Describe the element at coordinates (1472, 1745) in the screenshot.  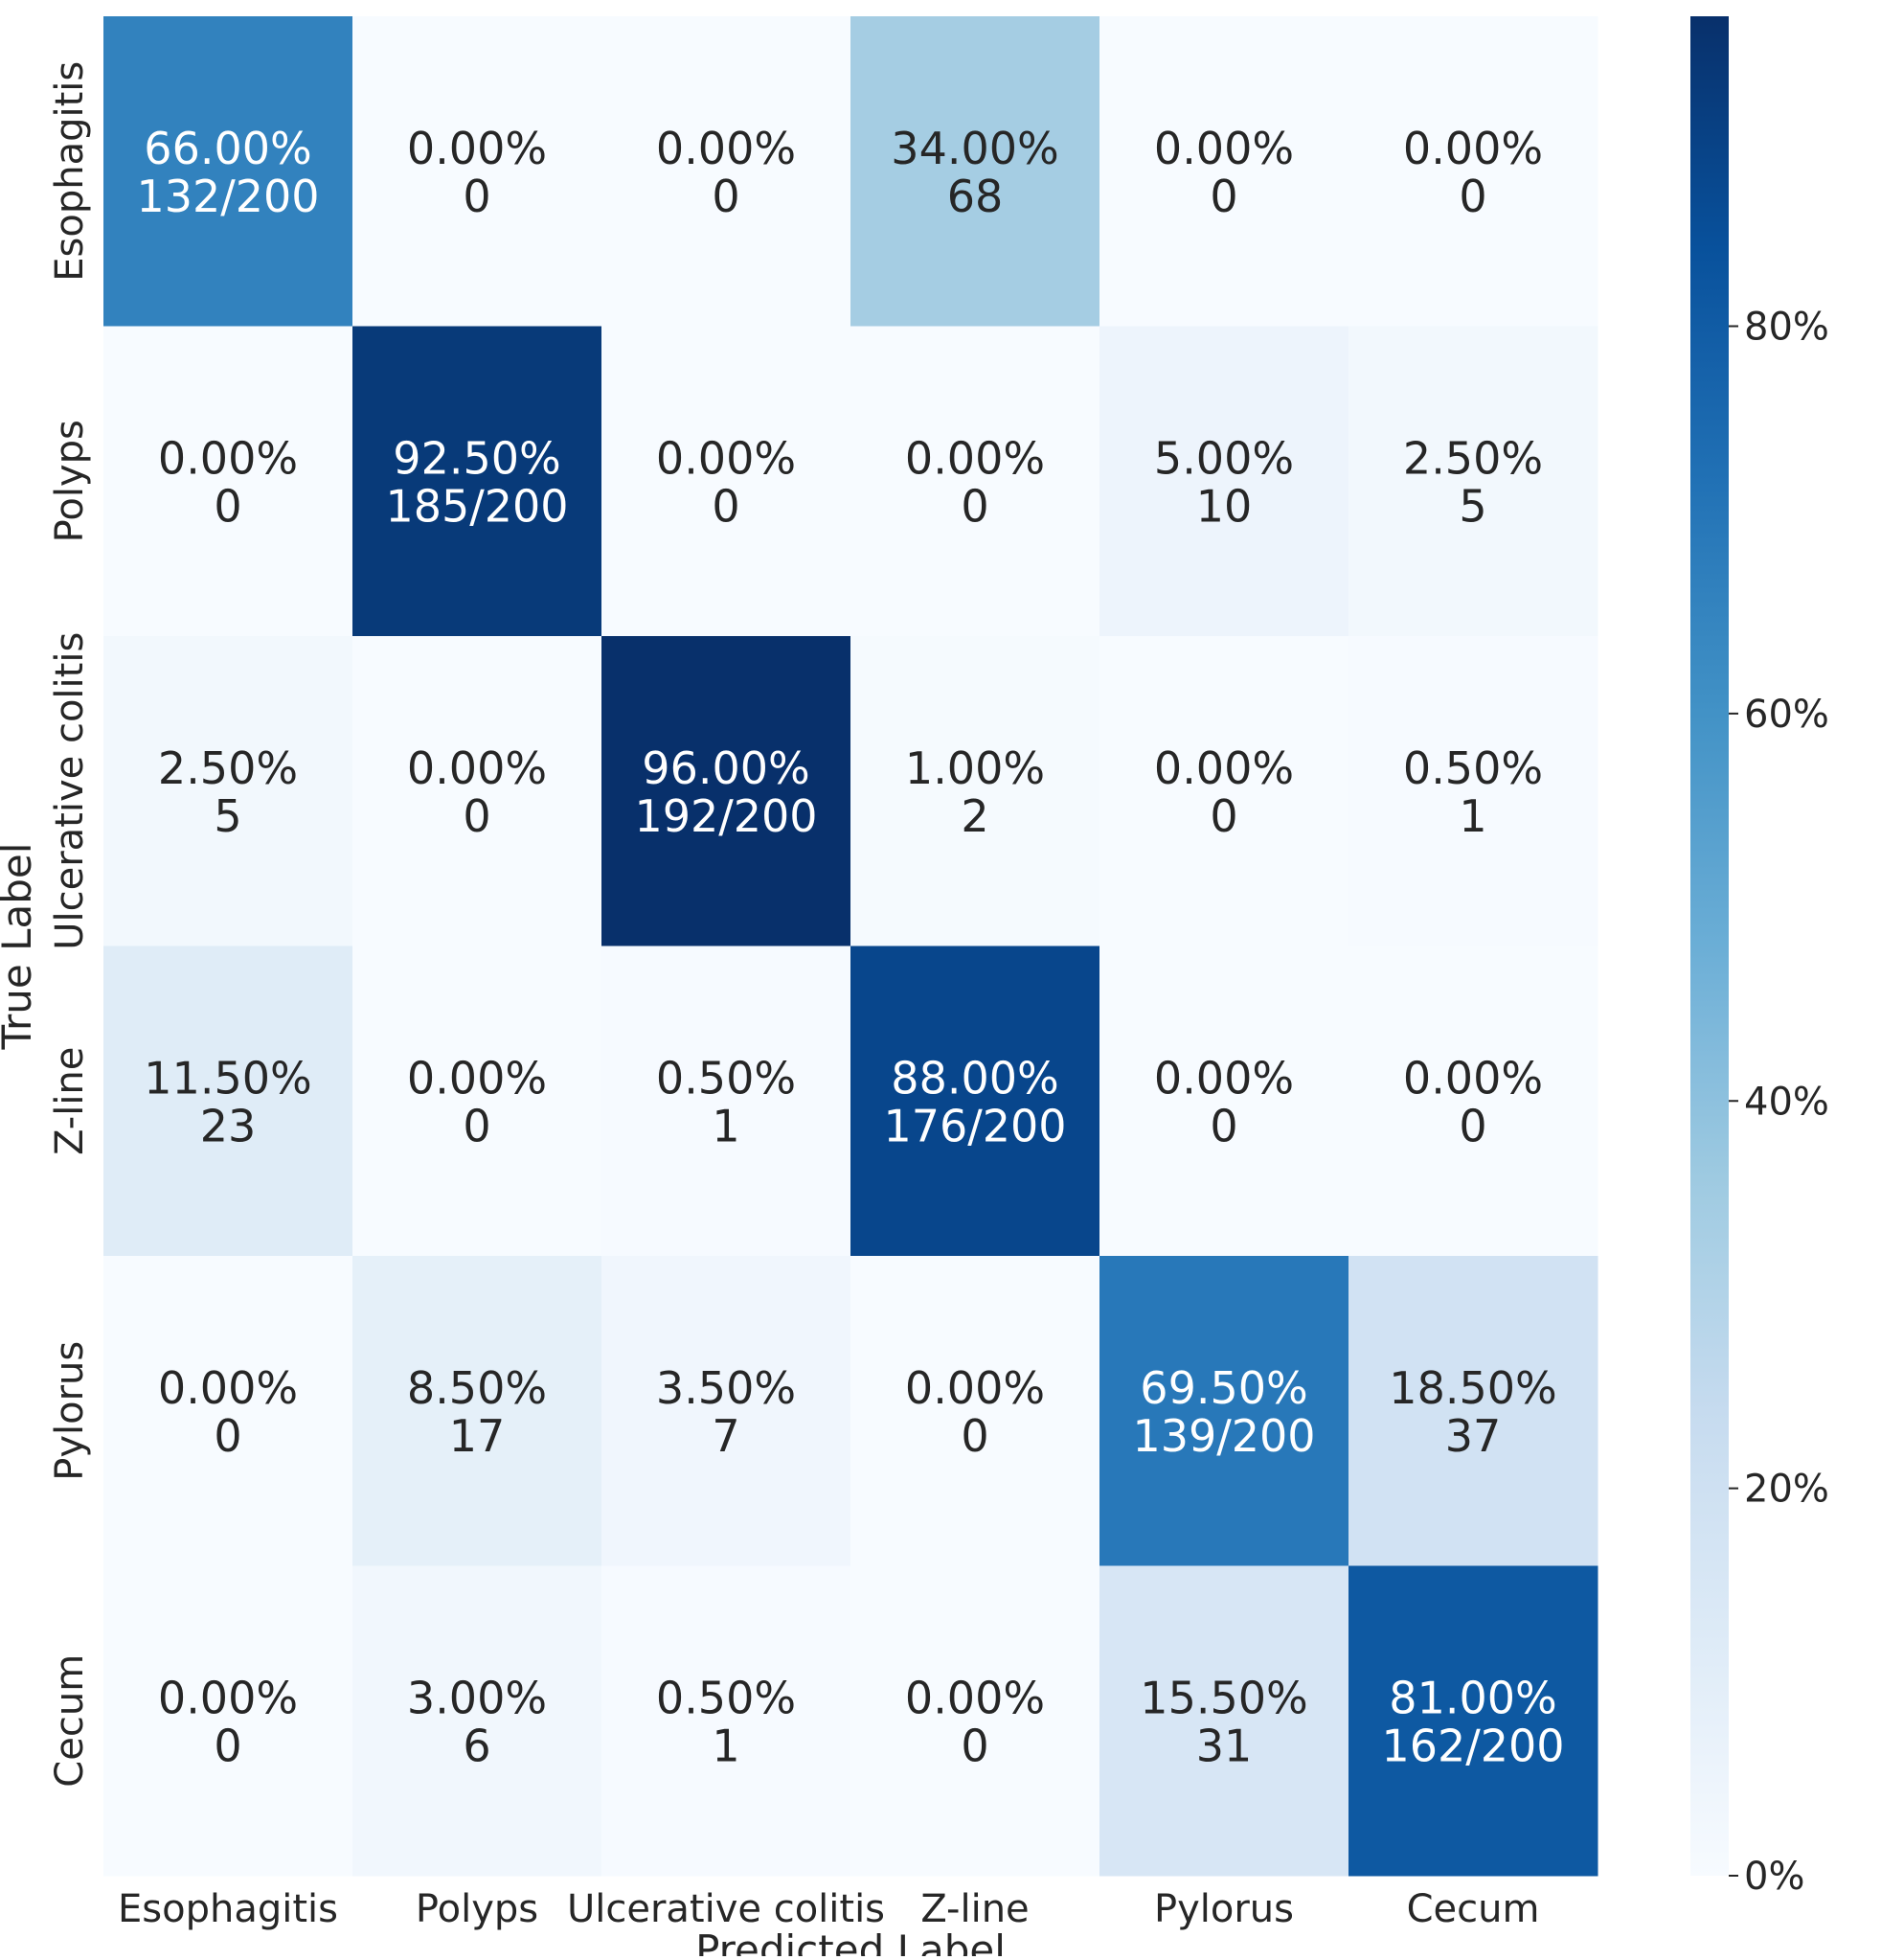
I see `cell-count-label: 162/200` at that location.